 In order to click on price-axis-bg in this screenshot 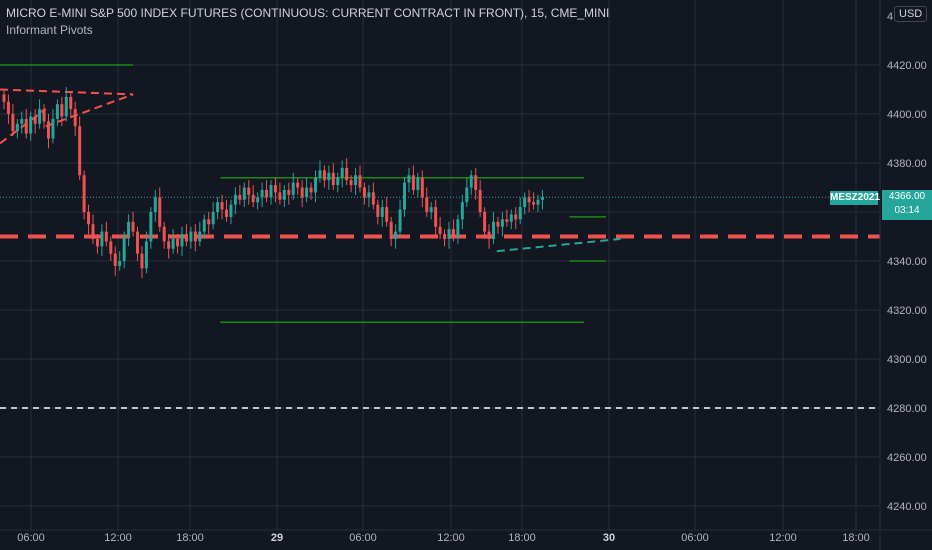, I will do `click(906, 275)`.